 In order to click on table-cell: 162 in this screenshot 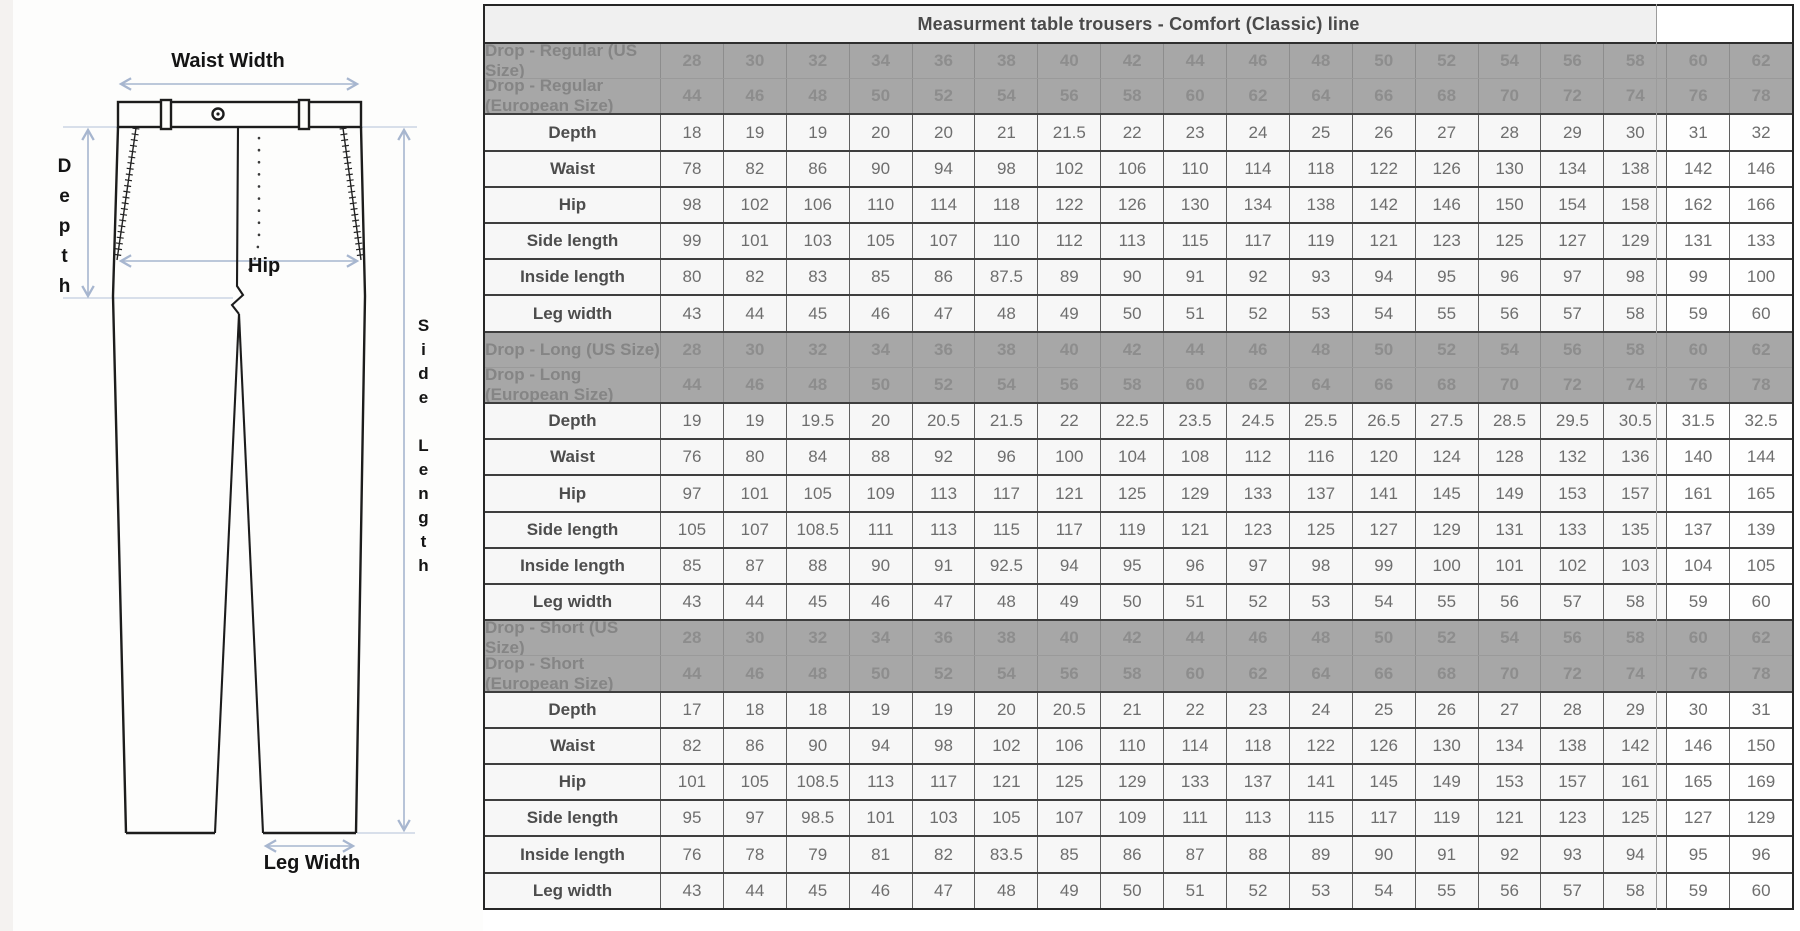, I will do `click(1698, 205)`.